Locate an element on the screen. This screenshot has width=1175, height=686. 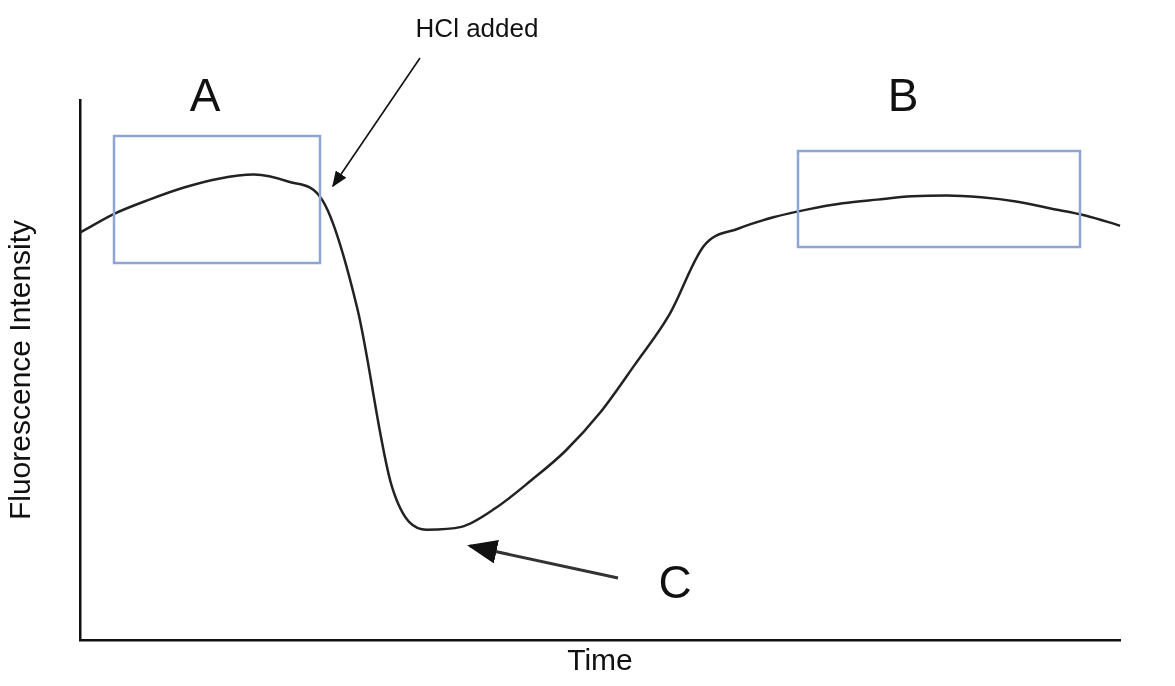
x-axis-title: Time is located at coordinates (600, 660).